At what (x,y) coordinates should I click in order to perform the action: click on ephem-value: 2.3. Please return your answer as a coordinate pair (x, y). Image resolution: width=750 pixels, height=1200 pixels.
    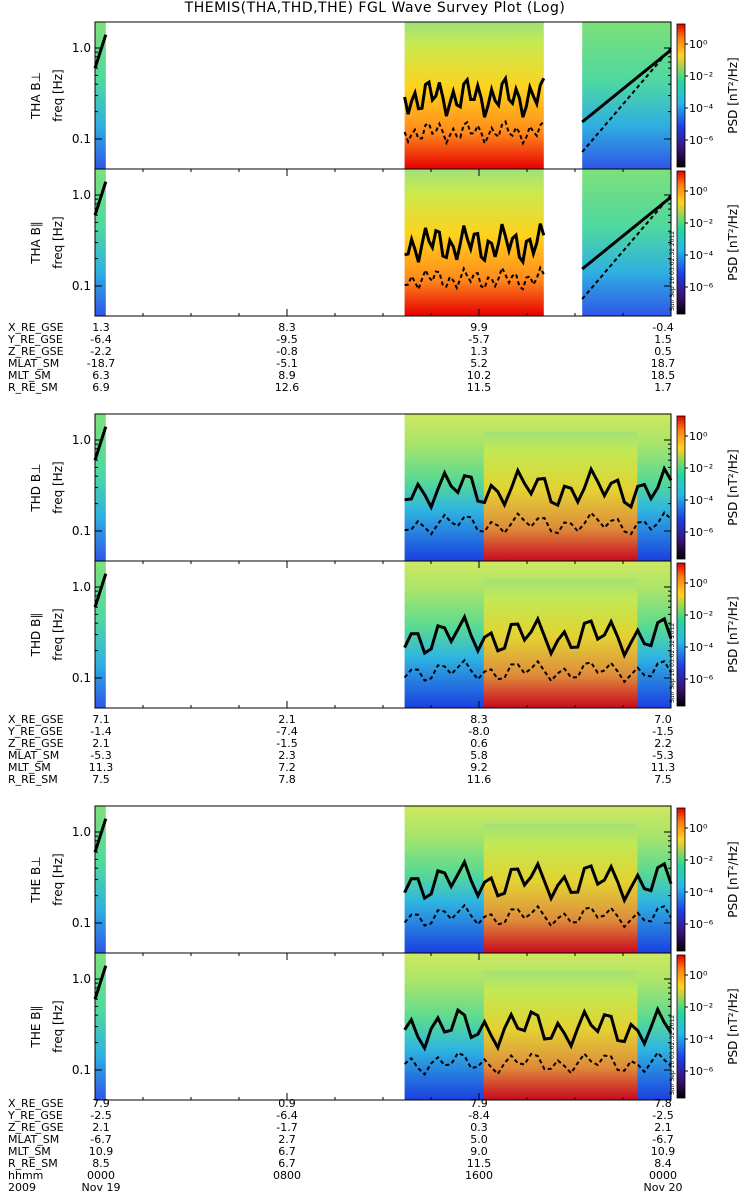
    Looking at the image, I should click on (287, 755).